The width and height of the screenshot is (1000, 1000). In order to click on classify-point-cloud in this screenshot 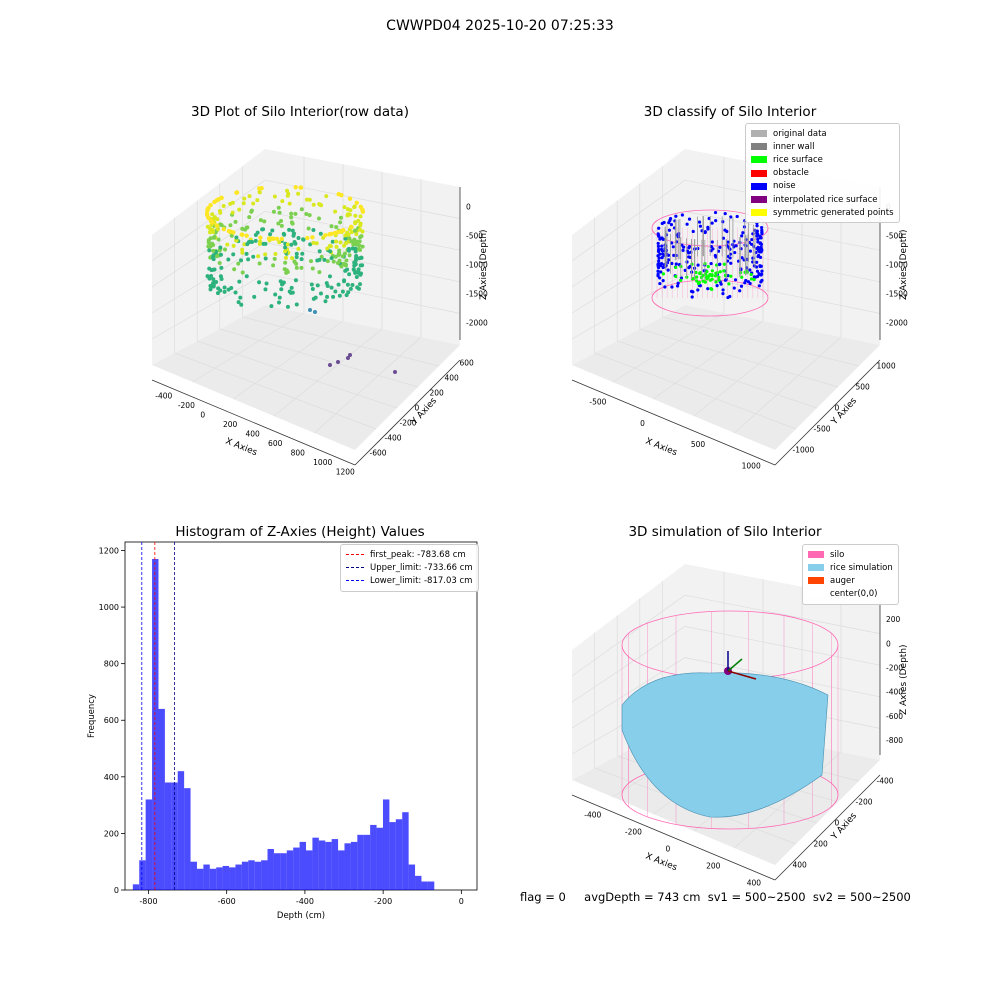, I will do `click(710, 263)`.